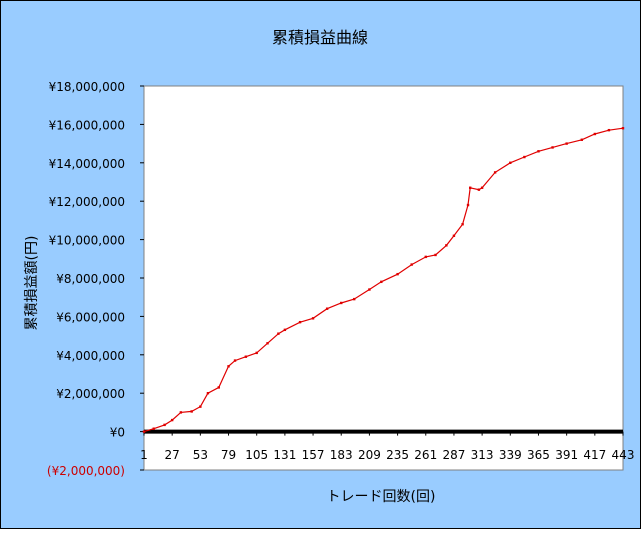  I want to click on y-tick-label: (¥2,000,000), so click(86, 471).